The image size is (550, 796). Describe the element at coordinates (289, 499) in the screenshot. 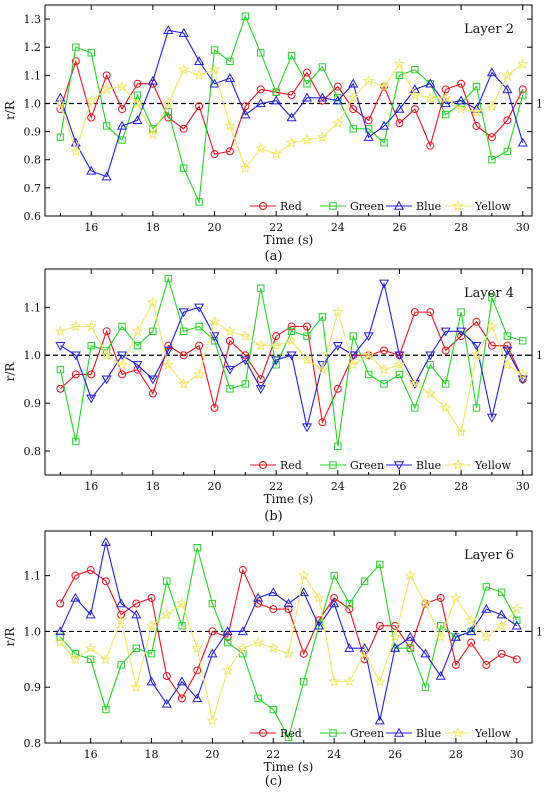

I see `x-axis-label: Time (s)` at that location.